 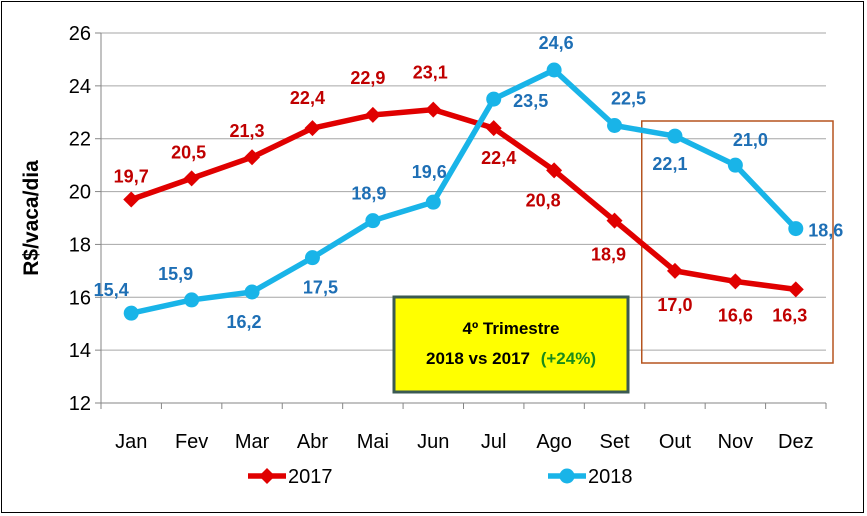 I want to click on annotation-title: 4º Trimestre, so click(x=511, y=328).